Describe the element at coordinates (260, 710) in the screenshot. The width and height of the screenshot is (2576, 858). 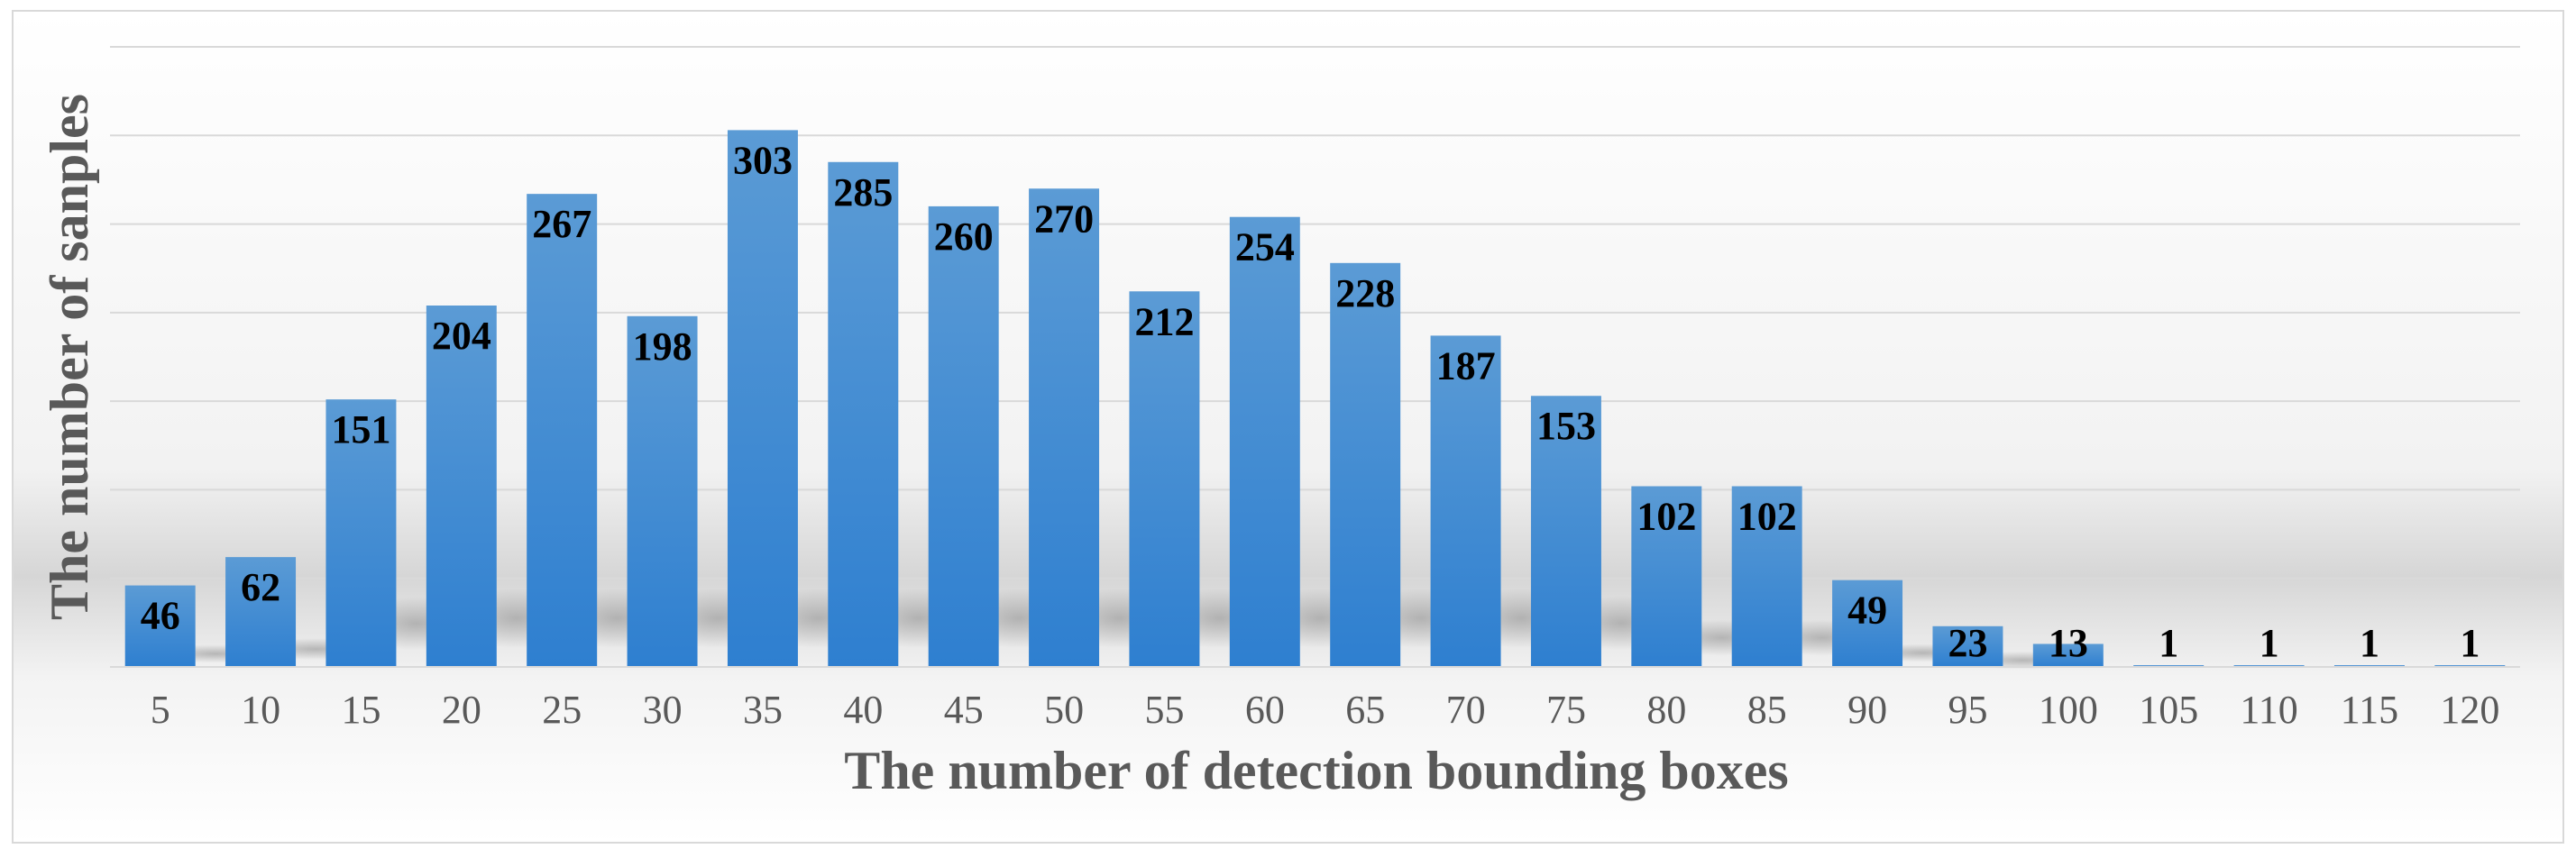
I see `x-tick-label: 10` at that location.